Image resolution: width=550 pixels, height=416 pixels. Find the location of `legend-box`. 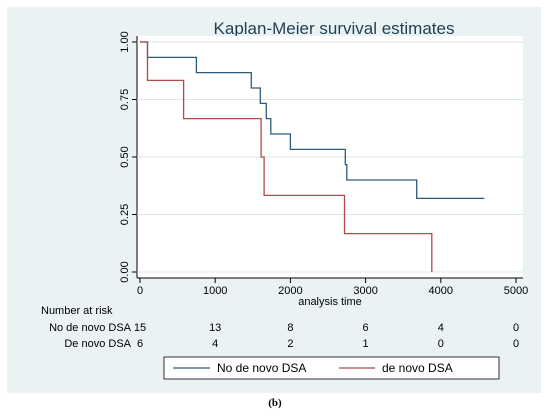

legend-box is located at coordinates (331, 368).